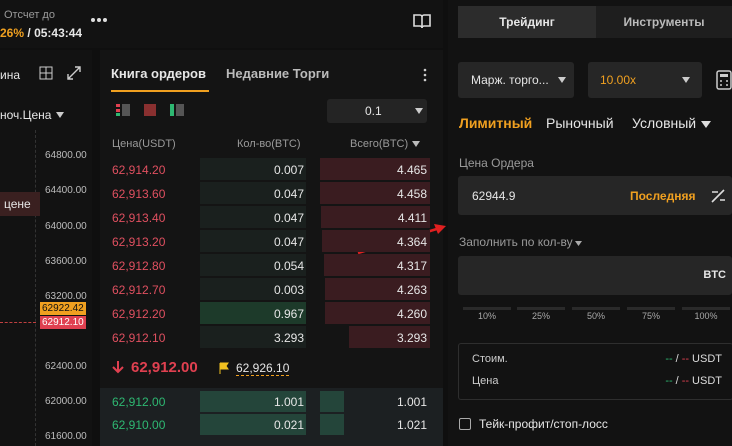 The height and width of the screenshot is (446, 732). I want to click on ask-total: 4.364, so click(411, 242).